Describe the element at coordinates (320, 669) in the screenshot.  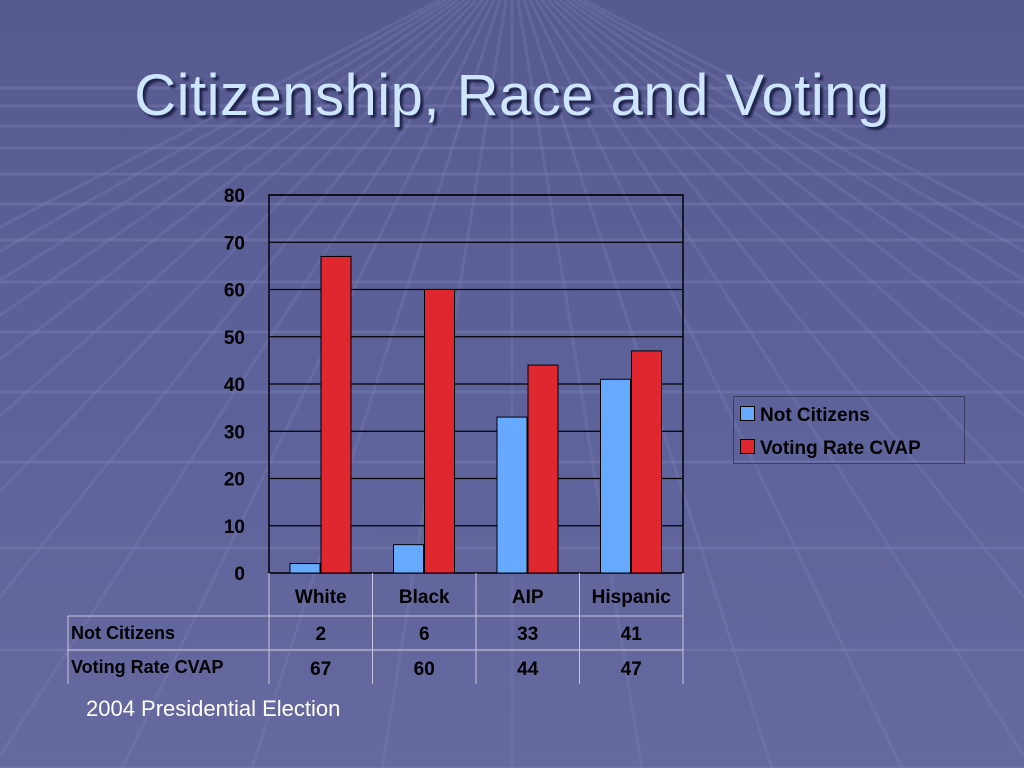
I see `table-cell-value: 67` at that location.